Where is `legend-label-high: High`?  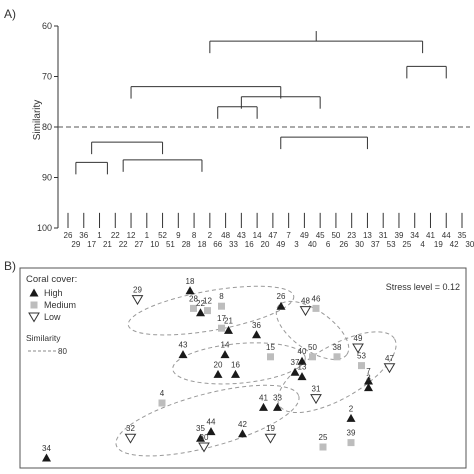 legend-label-high: High is located at coordinates (53, 293).